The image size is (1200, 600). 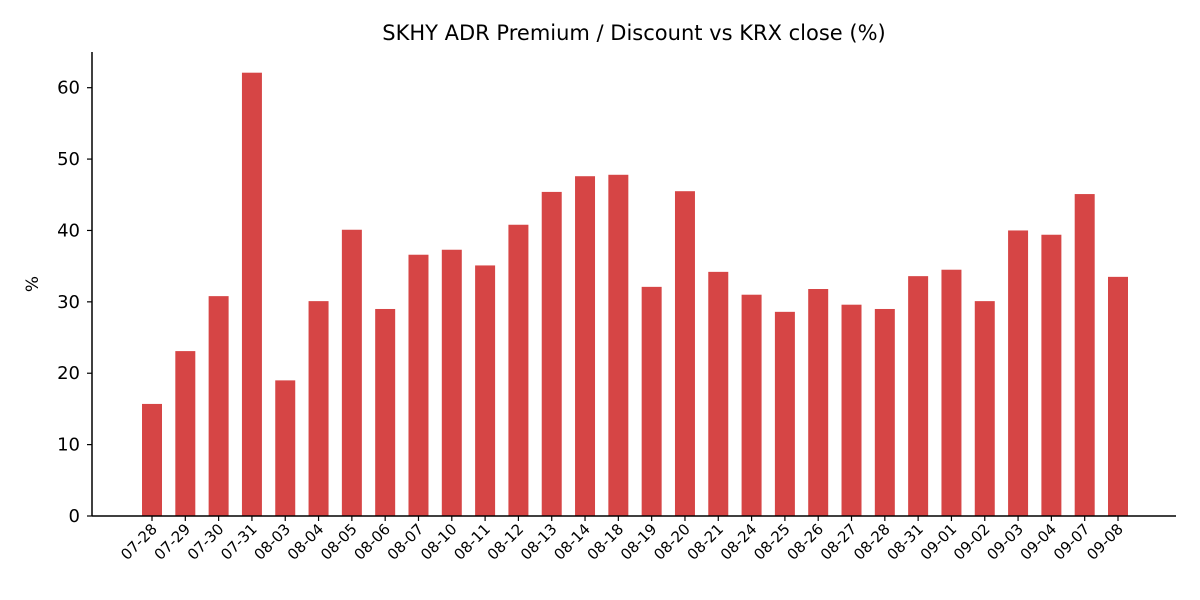 I want to click on y-tick-label: 20, so click(x=68, y=373).